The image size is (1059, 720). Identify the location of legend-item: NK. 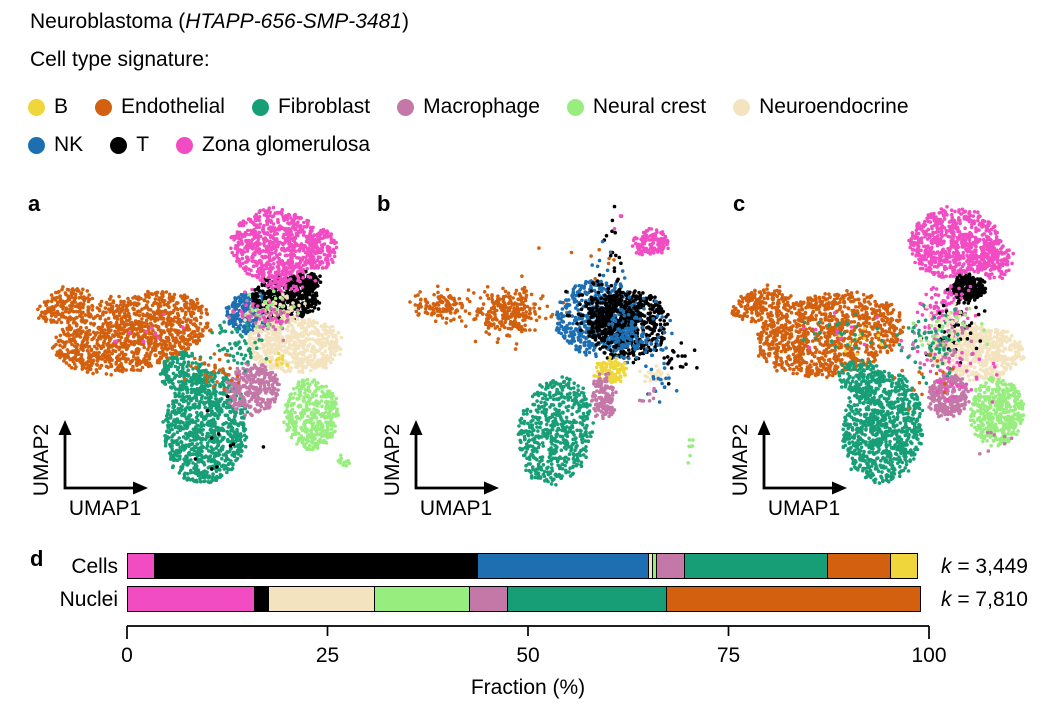
(55, 145).